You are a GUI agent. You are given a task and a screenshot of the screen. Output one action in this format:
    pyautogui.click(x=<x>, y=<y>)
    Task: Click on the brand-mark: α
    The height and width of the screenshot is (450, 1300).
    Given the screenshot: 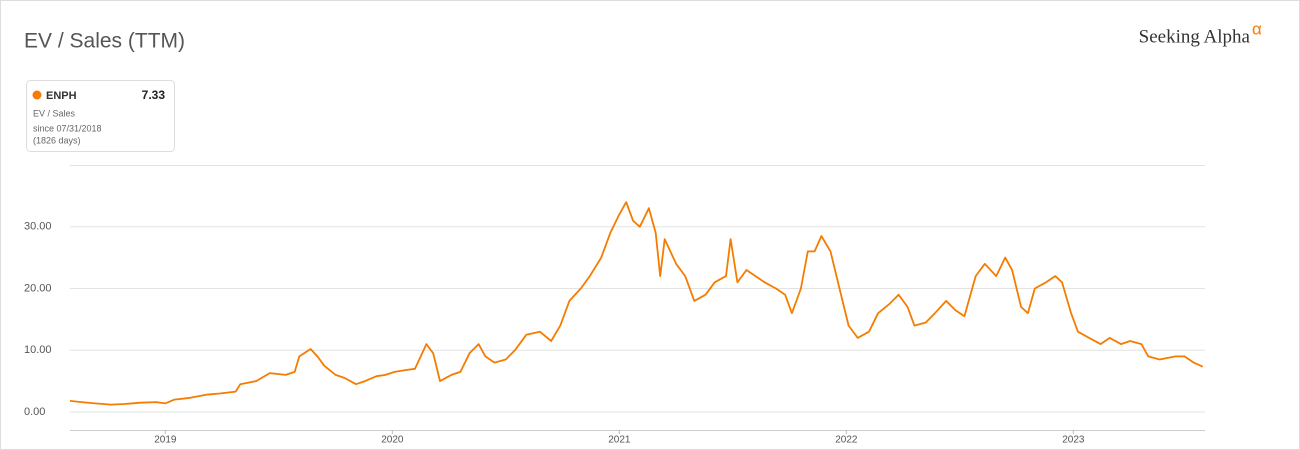 What is the action you would take?
    pyautogui.click(x=1257, y=28)
    